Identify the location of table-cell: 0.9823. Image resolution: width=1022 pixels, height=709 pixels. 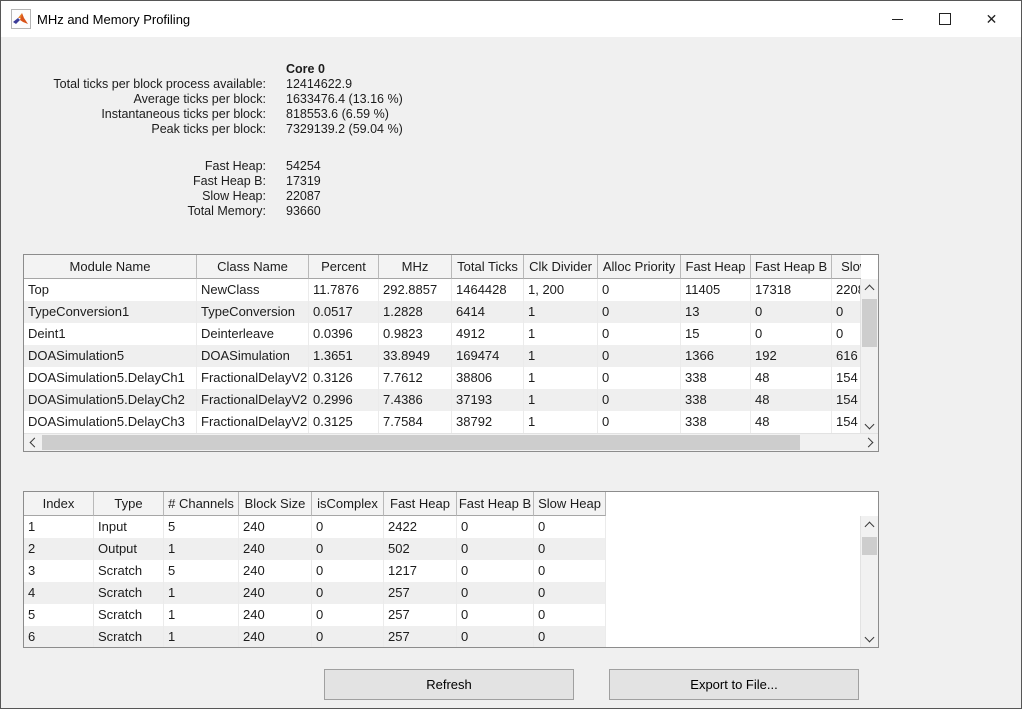
(415, 334).